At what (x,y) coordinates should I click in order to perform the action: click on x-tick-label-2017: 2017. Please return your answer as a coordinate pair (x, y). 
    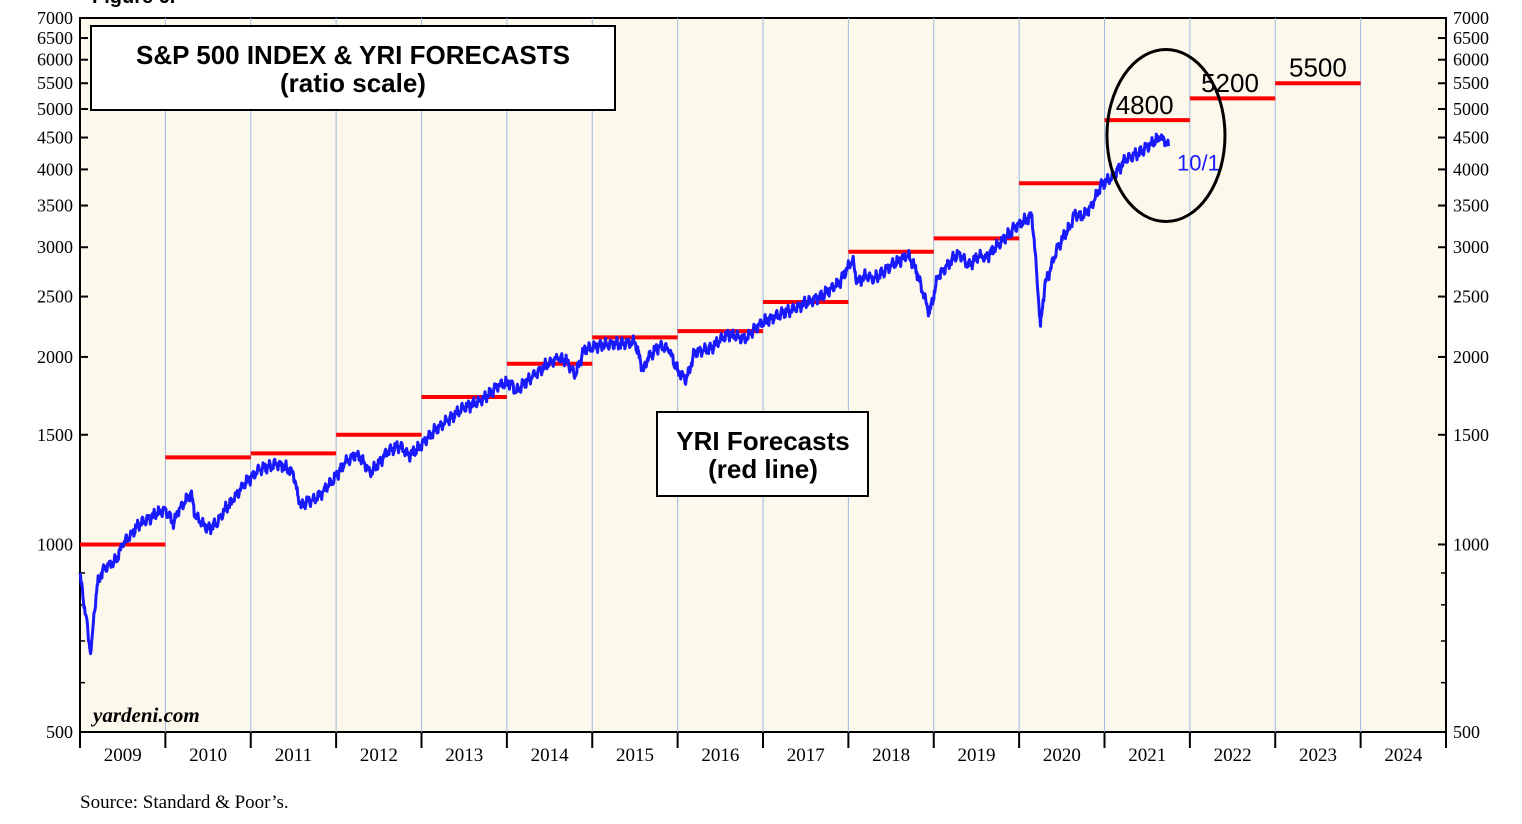
    Looking at the image, I should click on (806, 755).